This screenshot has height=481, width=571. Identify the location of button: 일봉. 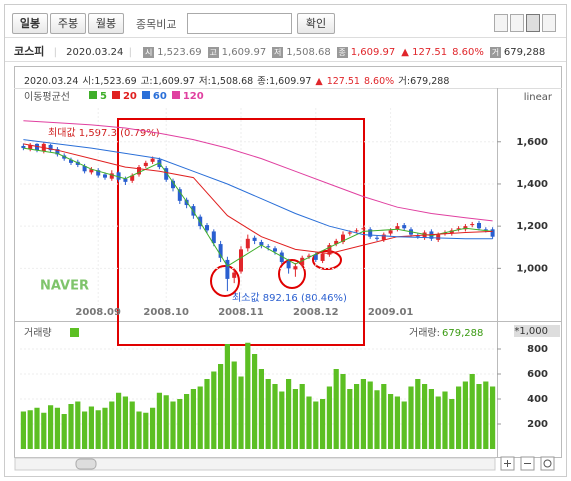
(30, 23).